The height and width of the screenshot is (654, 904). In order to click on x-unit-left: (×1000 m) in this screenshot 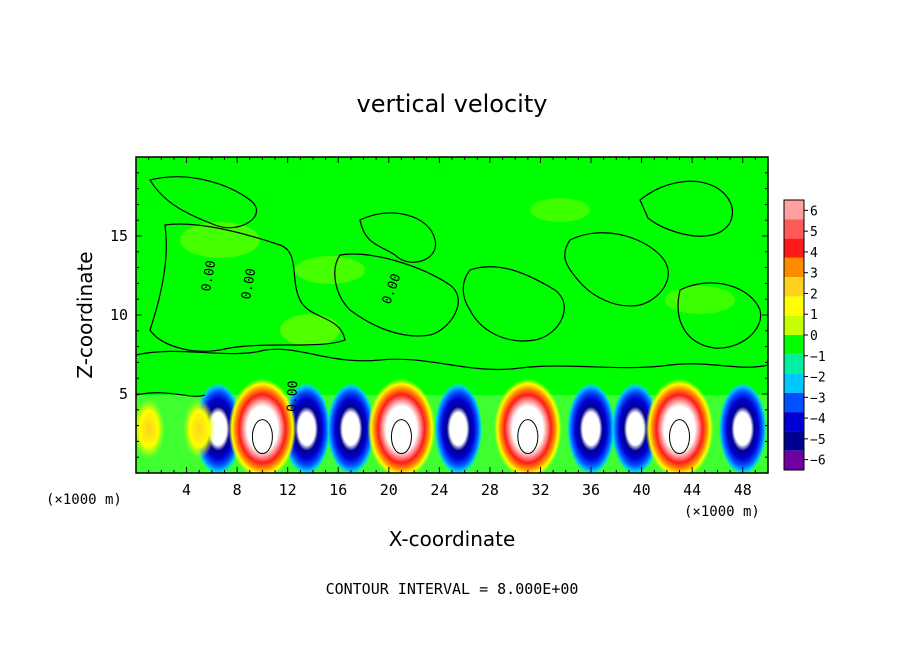, I will do `click(84, 500)`.